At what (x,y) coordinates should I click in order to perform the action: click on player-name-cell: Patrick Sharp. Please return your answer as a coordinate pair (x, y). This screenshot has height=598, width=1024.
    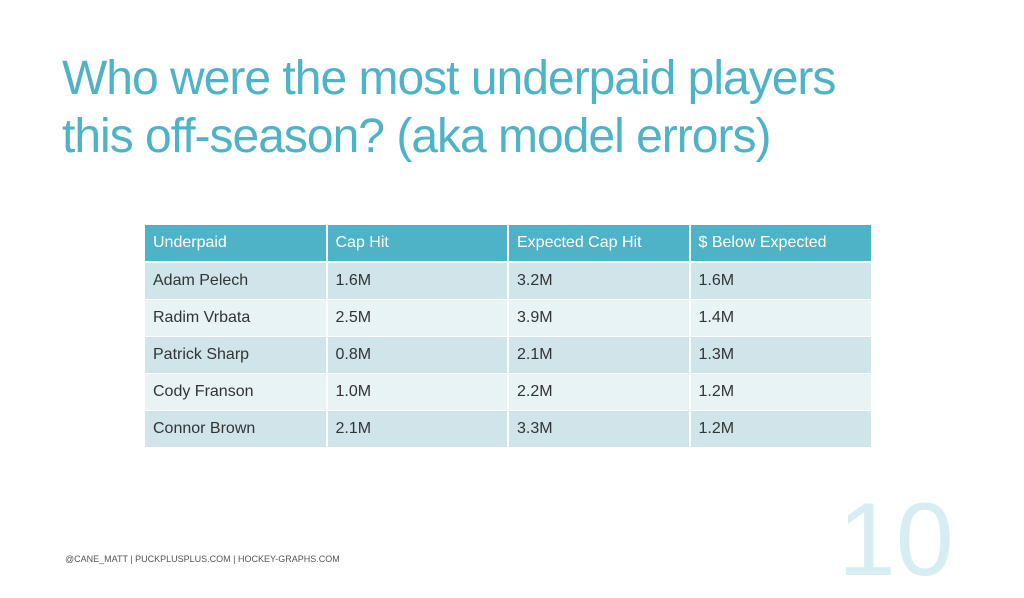
    Looking at the image, I should click on (236, 355).